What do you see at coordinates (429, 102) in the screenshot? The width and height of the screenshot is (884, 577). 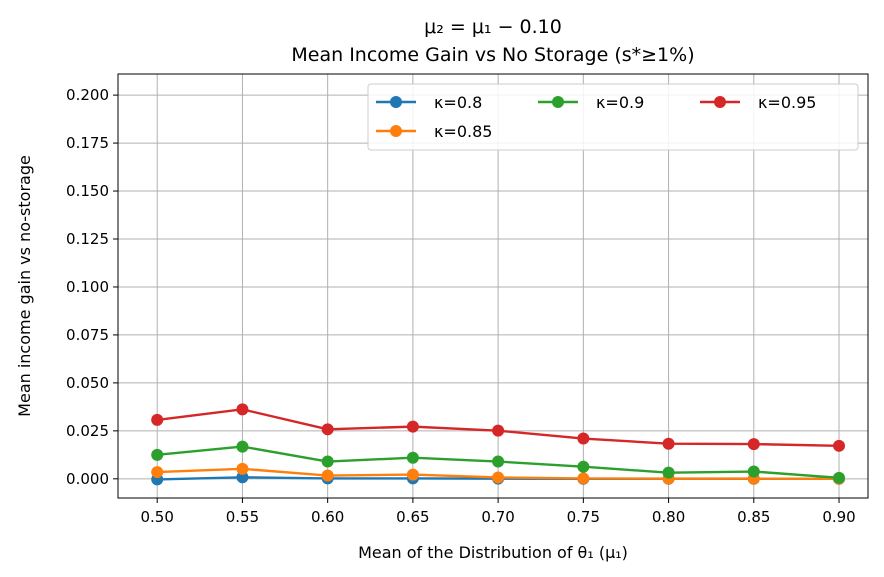 I see `legend-item: κ=0.8` at bounding box center [429, 102].